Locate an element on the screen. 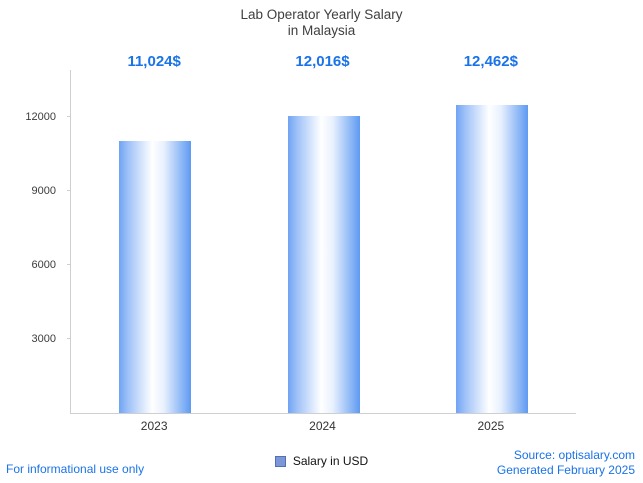 This screenshot has width=643, height=483. chart-legend: Salary in USD is located at coordinates (321, 461).